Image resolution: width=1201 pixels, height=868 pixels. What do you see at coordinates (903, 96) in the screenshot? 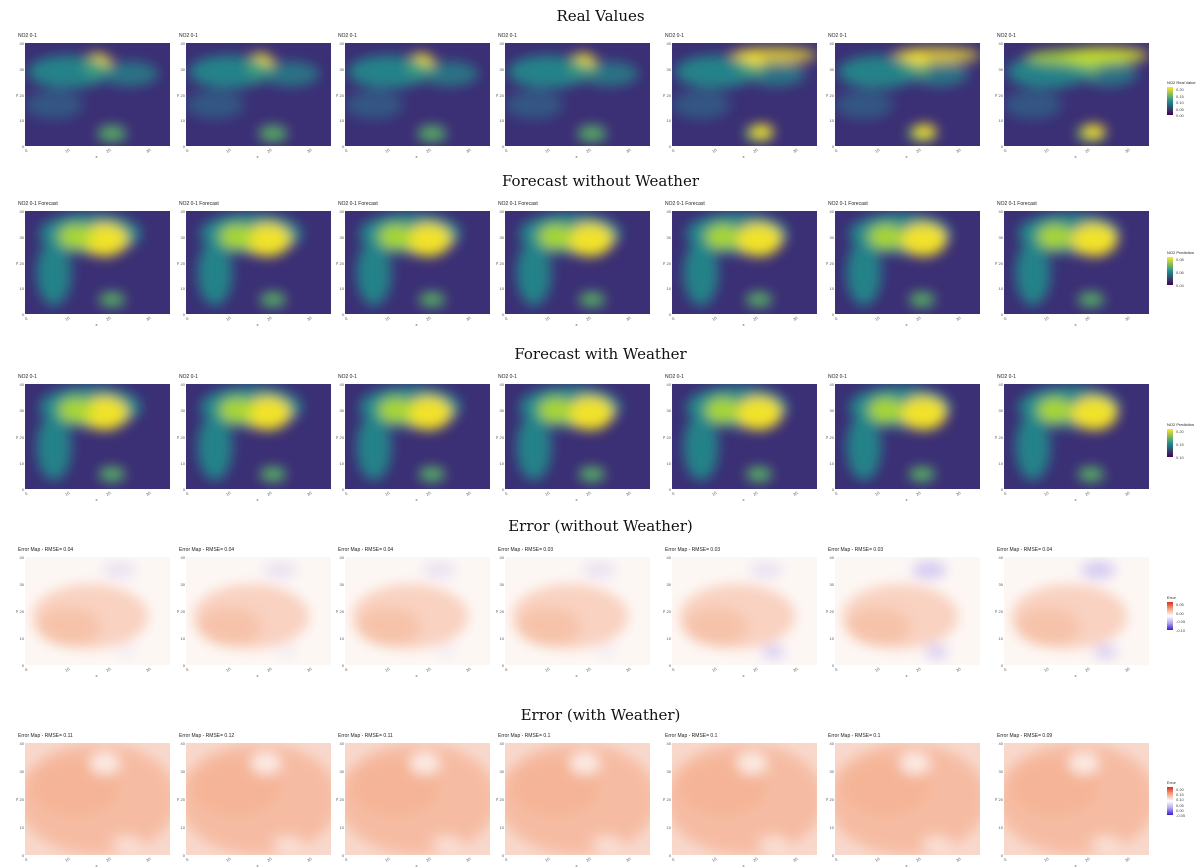
I see `heatmap-panel: NO2 0-1 40 30 20 10 0 y 0 10 20 30 x` at bounding box center [903, 96].